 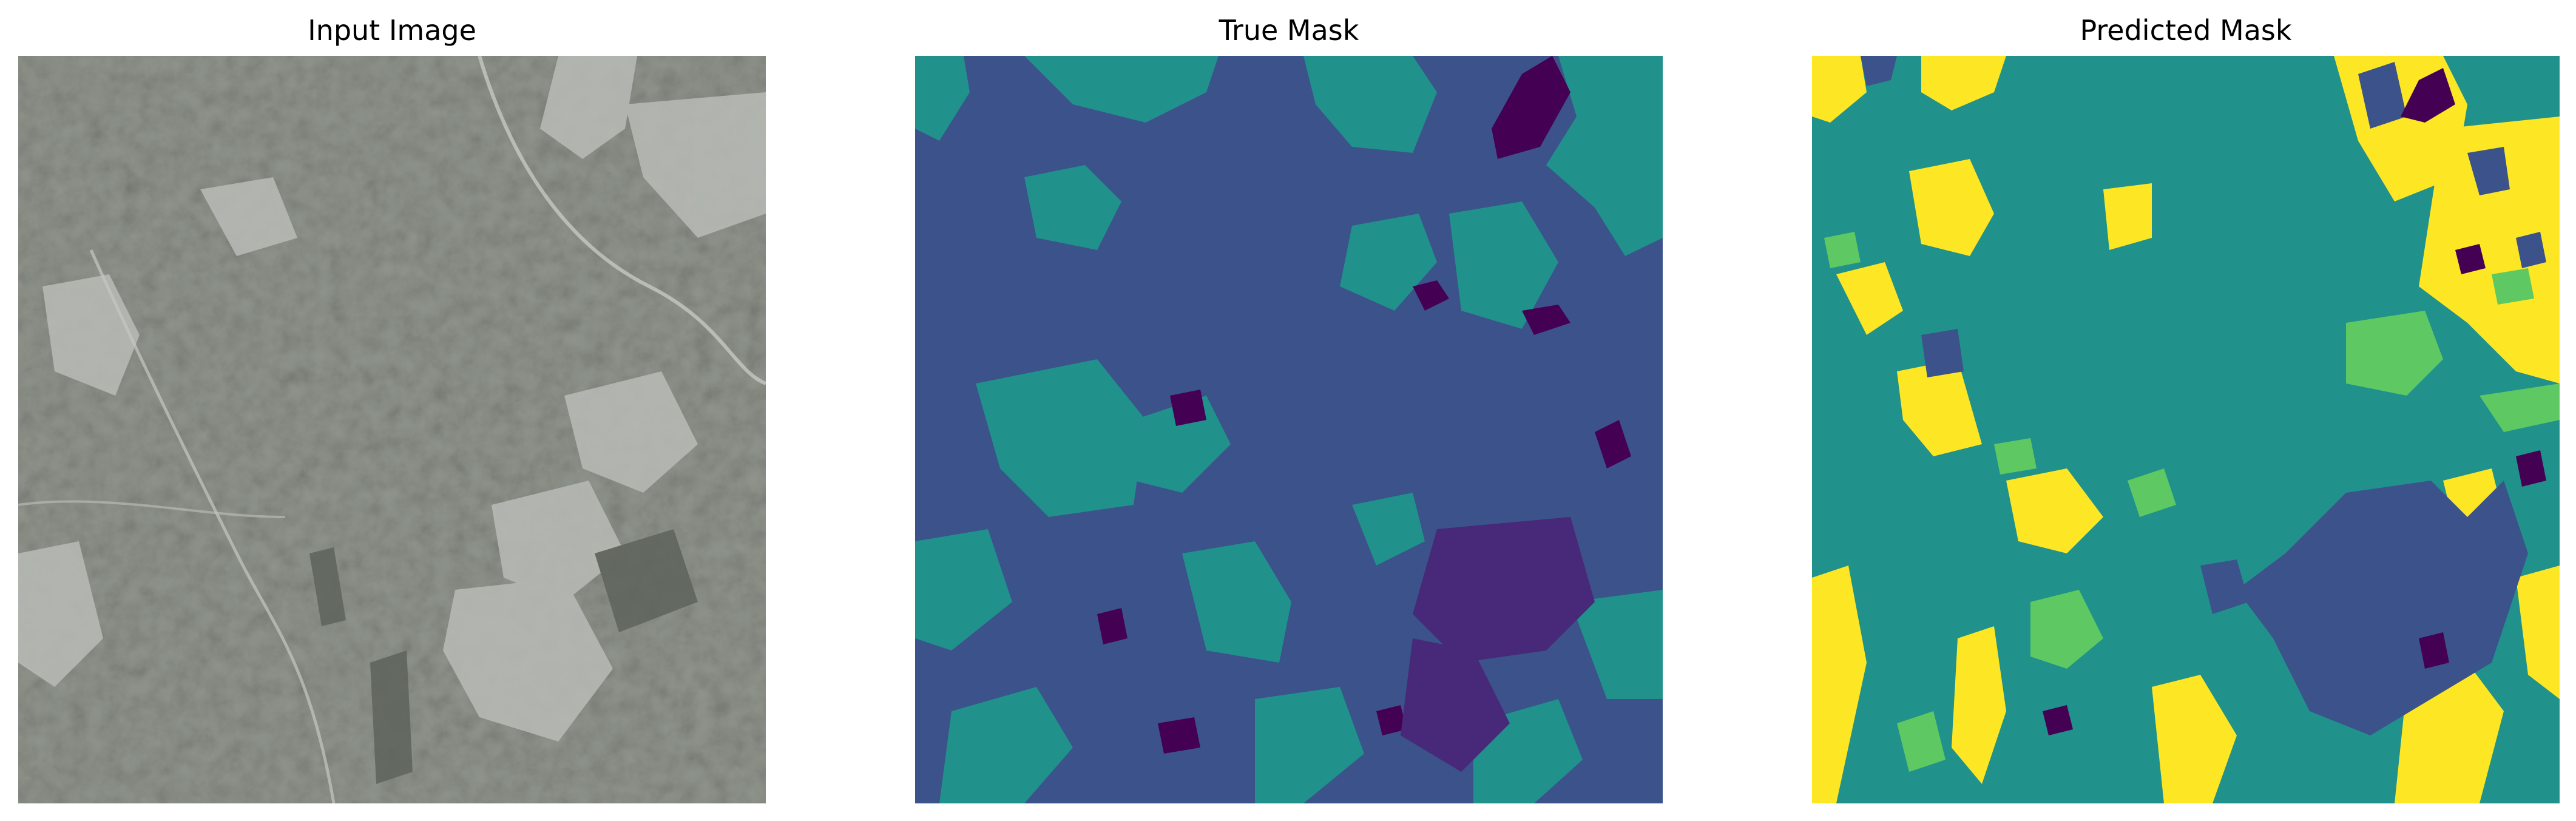 I want to click on true-mask-title: True Mask, so click(x=1289, y=30).